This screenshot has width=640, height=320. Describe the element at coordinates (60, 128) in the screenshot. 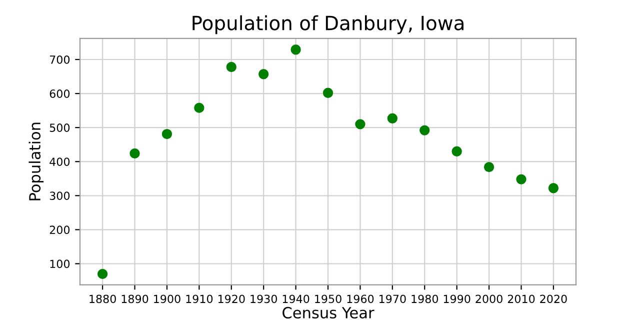

I see `y-tick-label: 500` at that location.